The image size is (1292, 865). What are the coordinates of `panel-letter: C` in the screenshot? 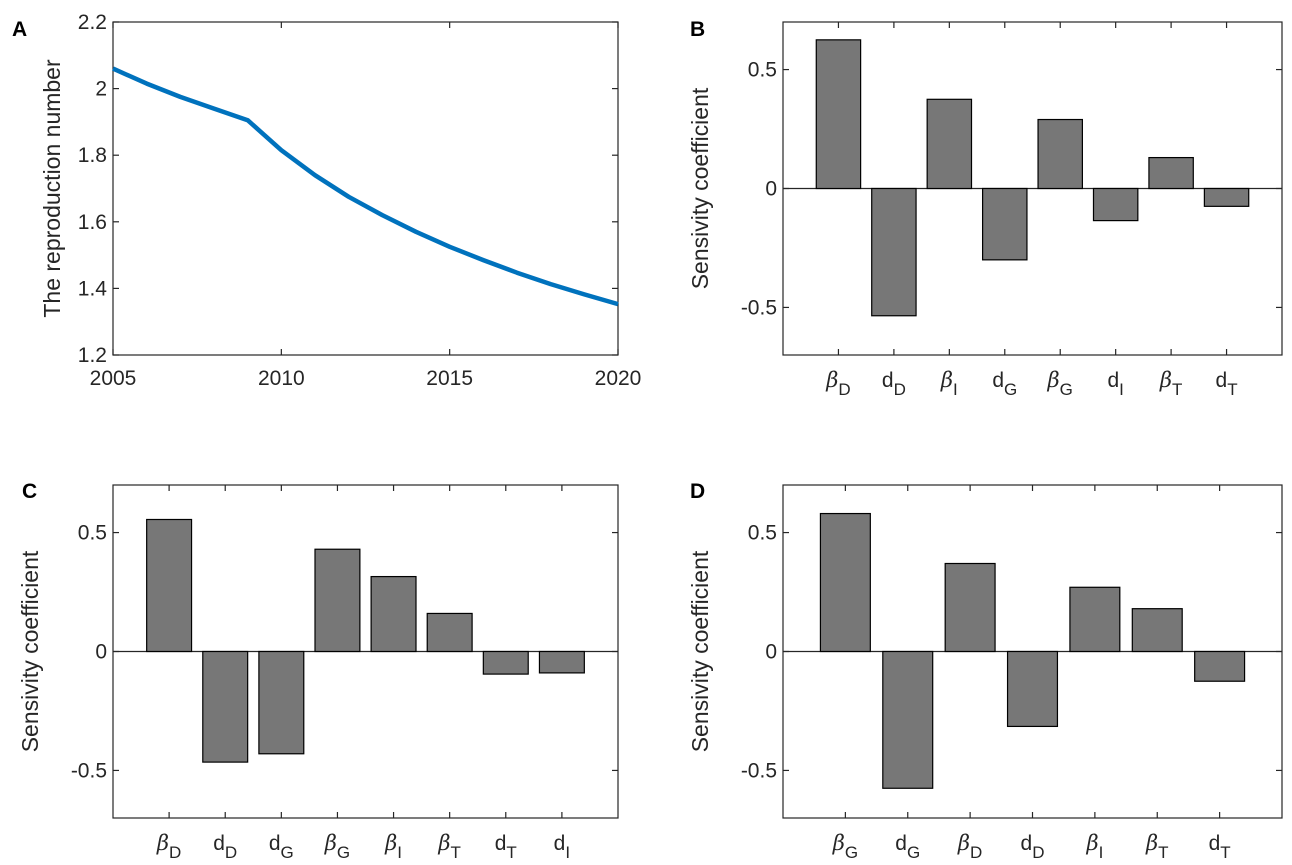 It's located at (29, 491).